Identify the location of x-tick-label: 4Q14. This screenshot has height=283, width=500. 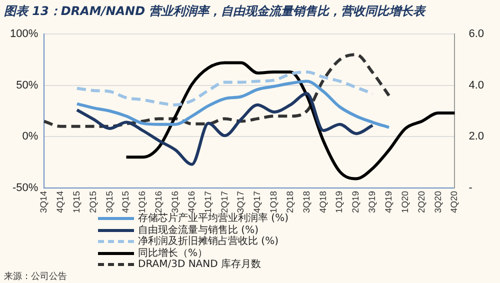
(60, 202).